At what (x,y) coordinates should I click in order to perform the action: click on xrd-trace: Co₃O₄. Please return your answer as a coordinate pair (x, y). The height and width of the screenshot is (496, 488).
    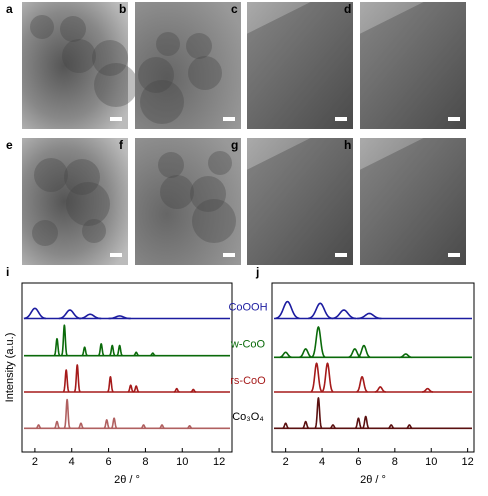
    Looking at the image, I should click on (144, 414).